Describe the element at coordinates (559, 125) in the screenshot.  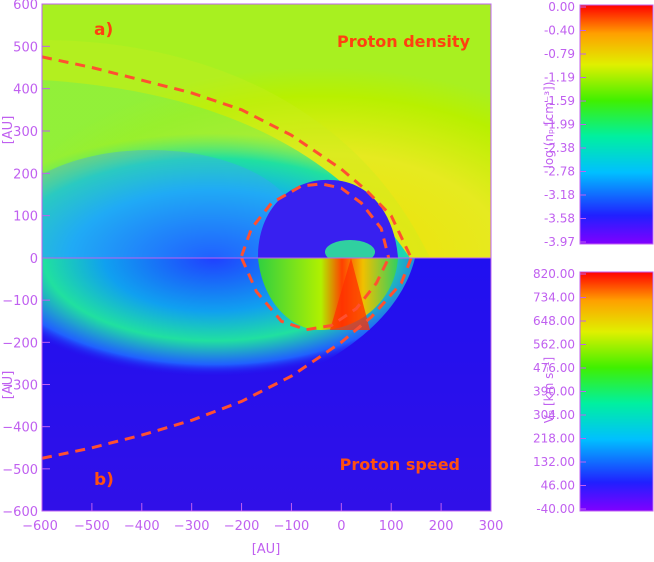
I see `cb-tick-label-a: -1.99` at that location.